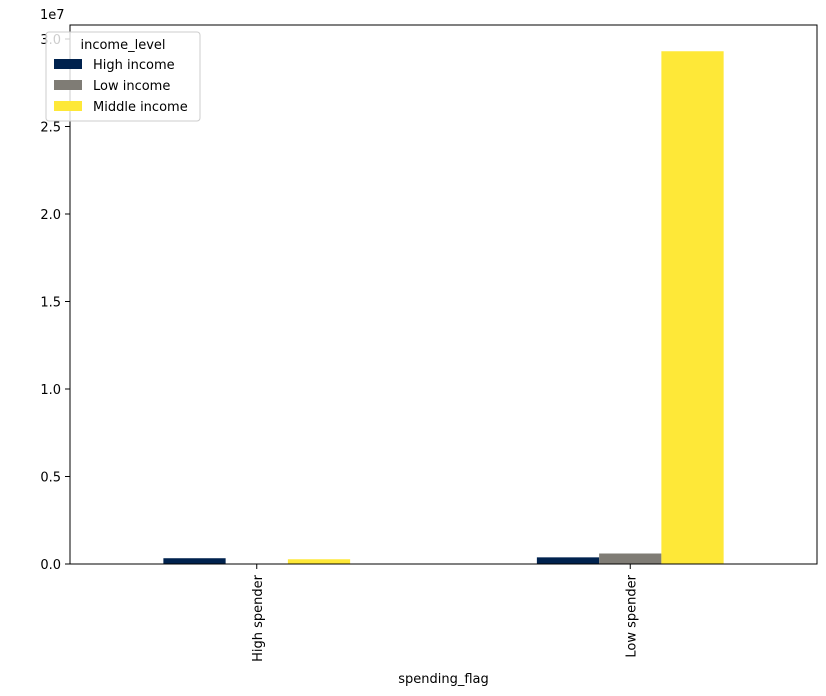  Describe the element at coordinates (140, 107) in the screenshot. I see `legend-entry: Middle income` at that location.